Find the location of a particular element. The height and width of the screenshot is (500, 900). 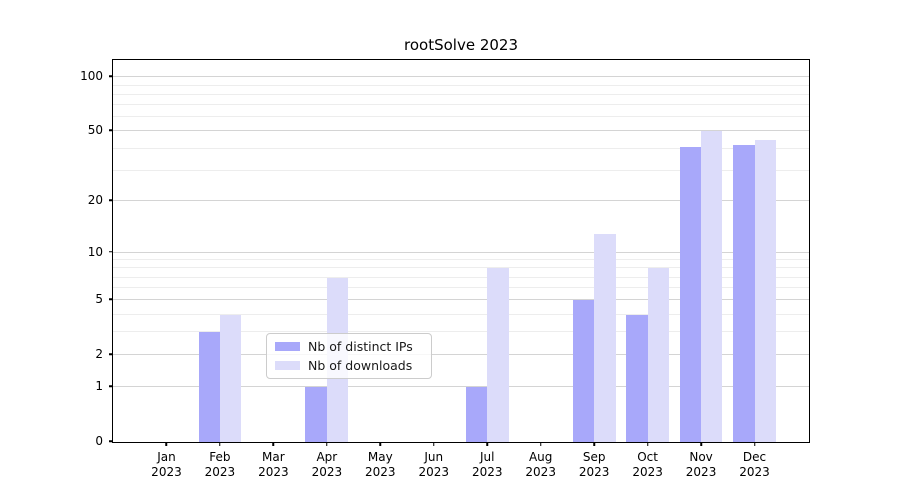

legend: Nb of distinct IPs Nb of downloads is located at coordinates (349, 356).